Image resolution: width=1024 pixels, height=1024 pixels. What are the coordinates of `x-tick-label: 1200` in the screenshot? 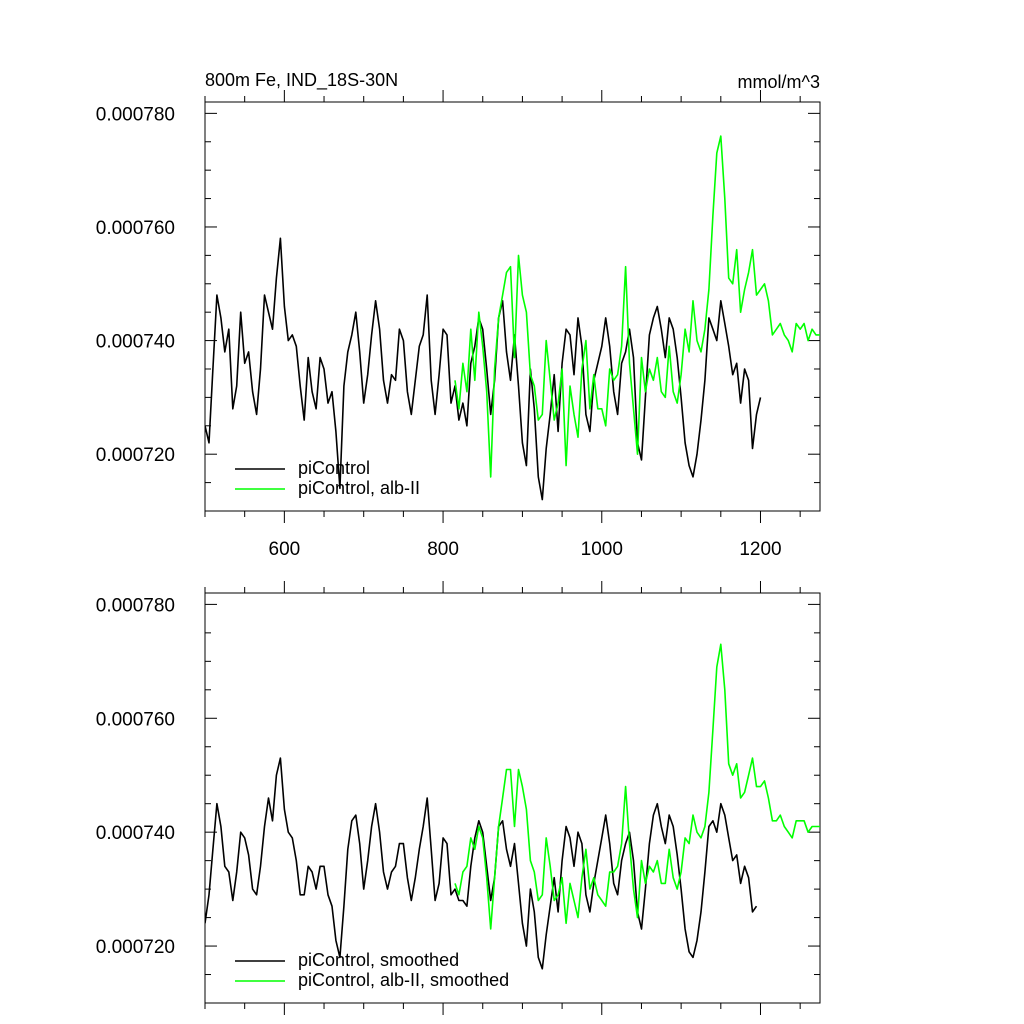 It's located at (760, 549).